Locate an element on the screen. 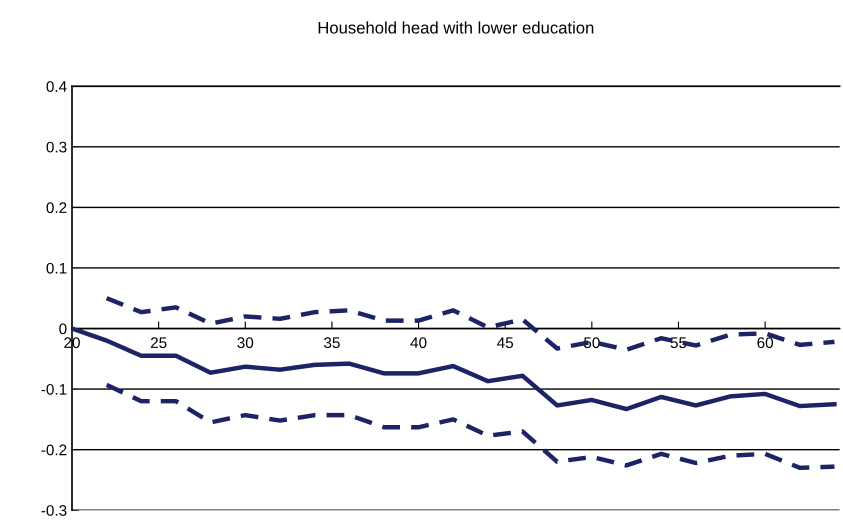 The width and height of the screenshot is (843, 526). y-tick-label: -0.2 is located at coordinates (53, 450).